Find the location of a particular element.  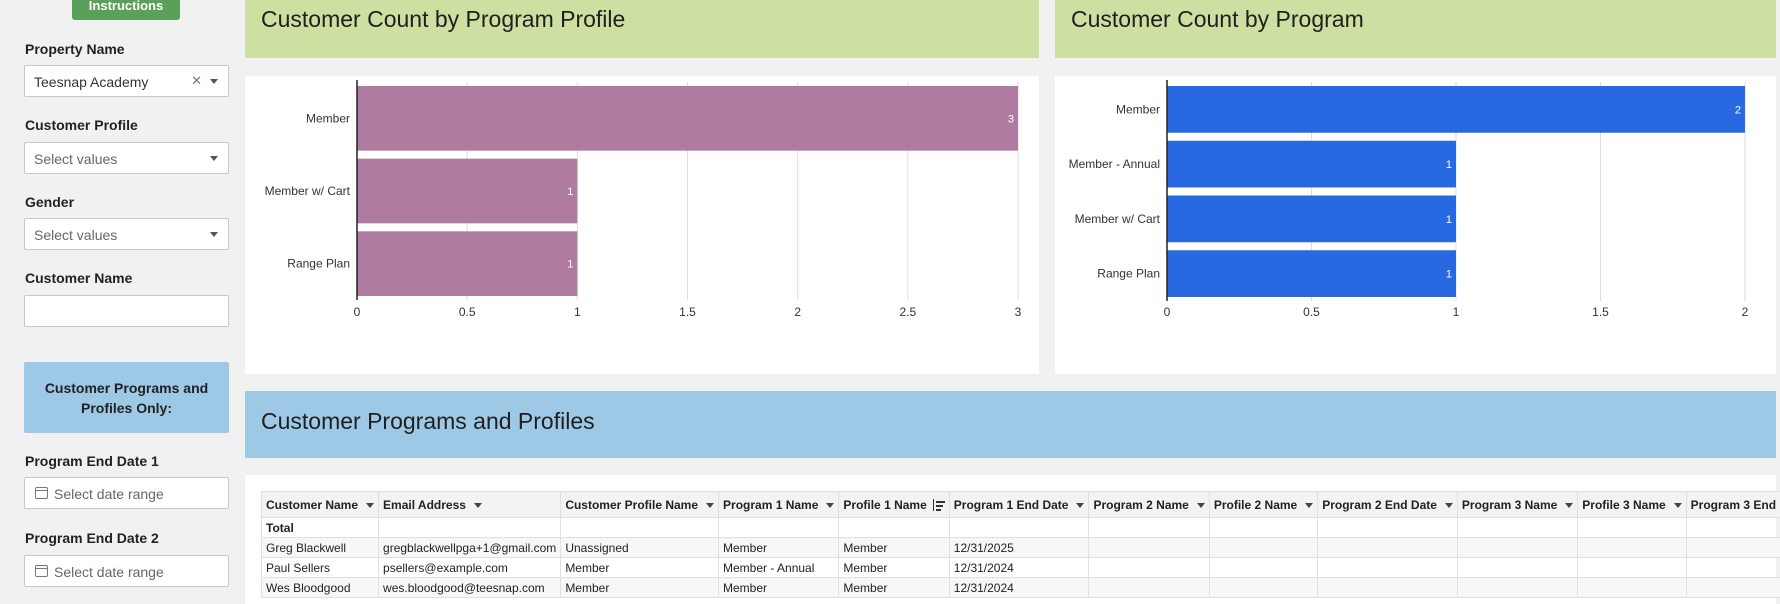

property-name-label: Property Name is located at coordinates (75, 49).